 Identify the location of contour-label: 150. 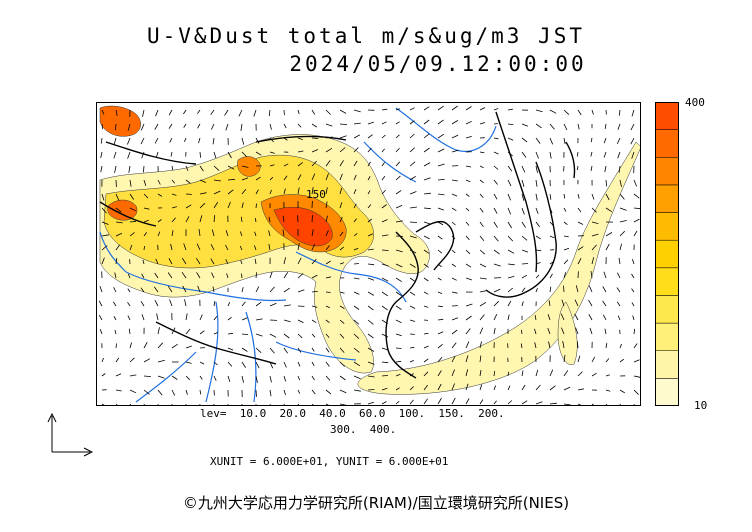
(316, 194).